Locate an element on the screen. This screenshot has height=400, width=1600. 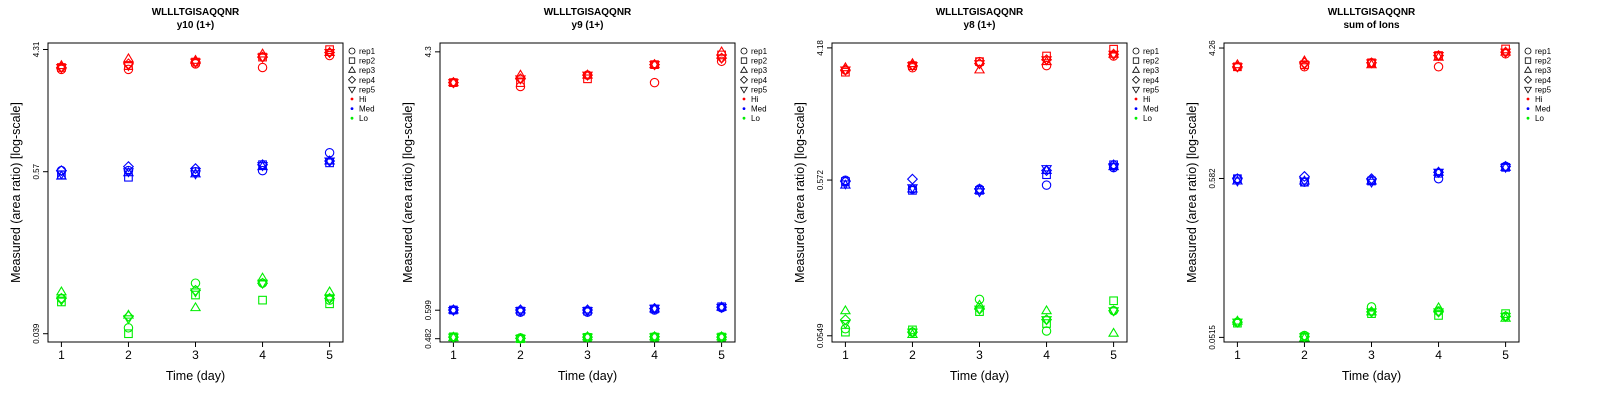
plot-area-frame is located at coordinates (587, 192).